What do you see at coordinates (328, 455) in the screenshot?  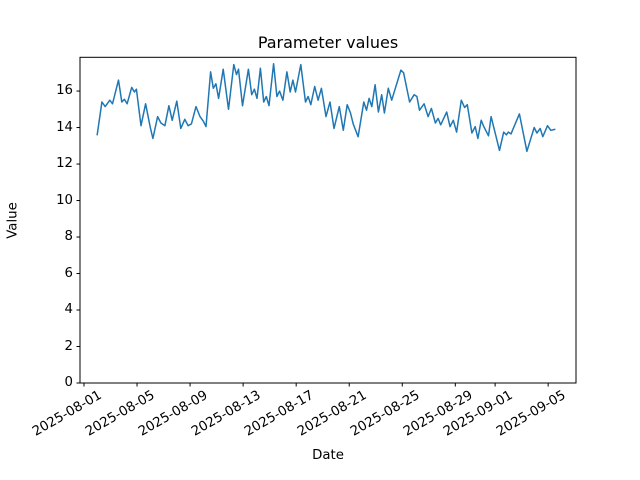 I see `x-axis-label: Date` at bounding box center [328, 455].